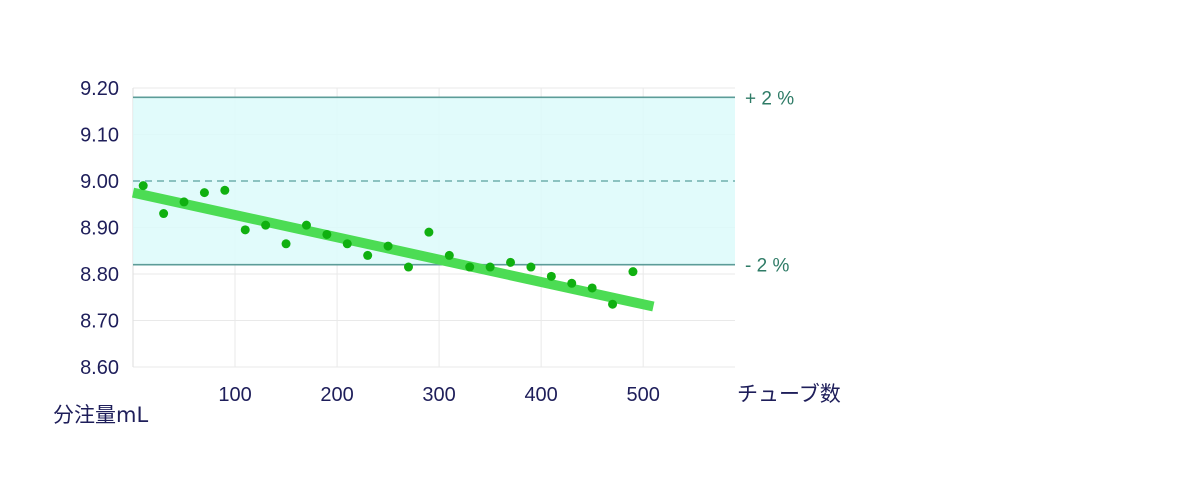 This screenshot has width=1200, height=497. What do you see at coordinates (99, 368) in the screenshot?
I see `y-tick-label: 8.60` at bounding box center [99, 368].